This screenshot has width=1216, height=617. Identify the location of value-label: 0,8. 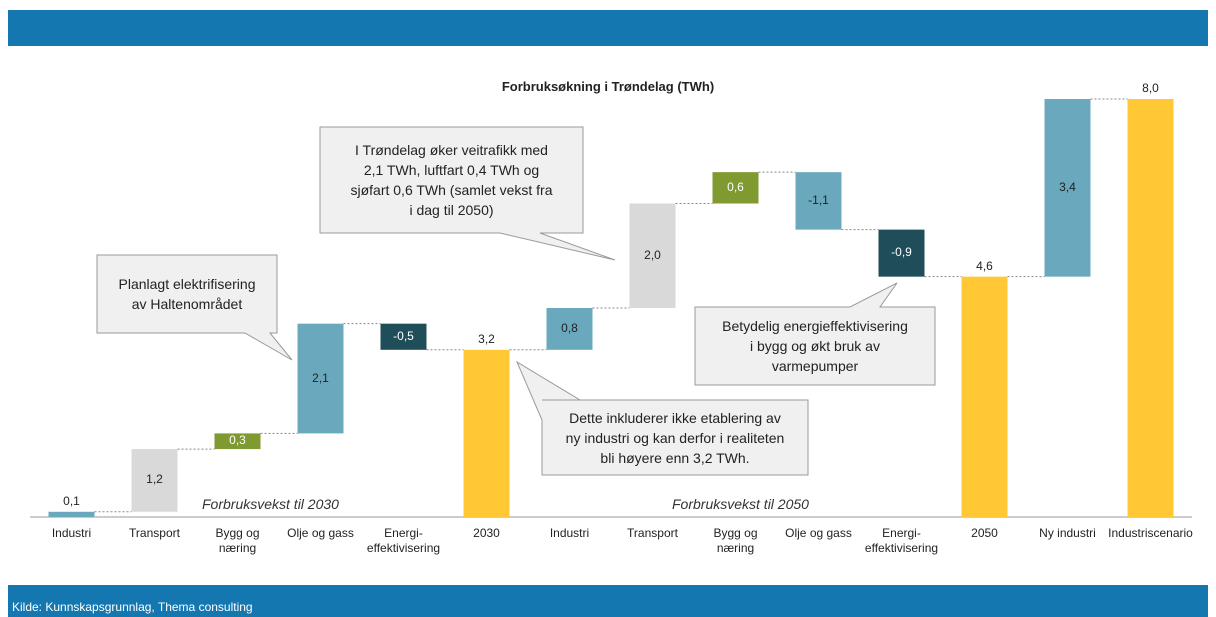
(569, 327).